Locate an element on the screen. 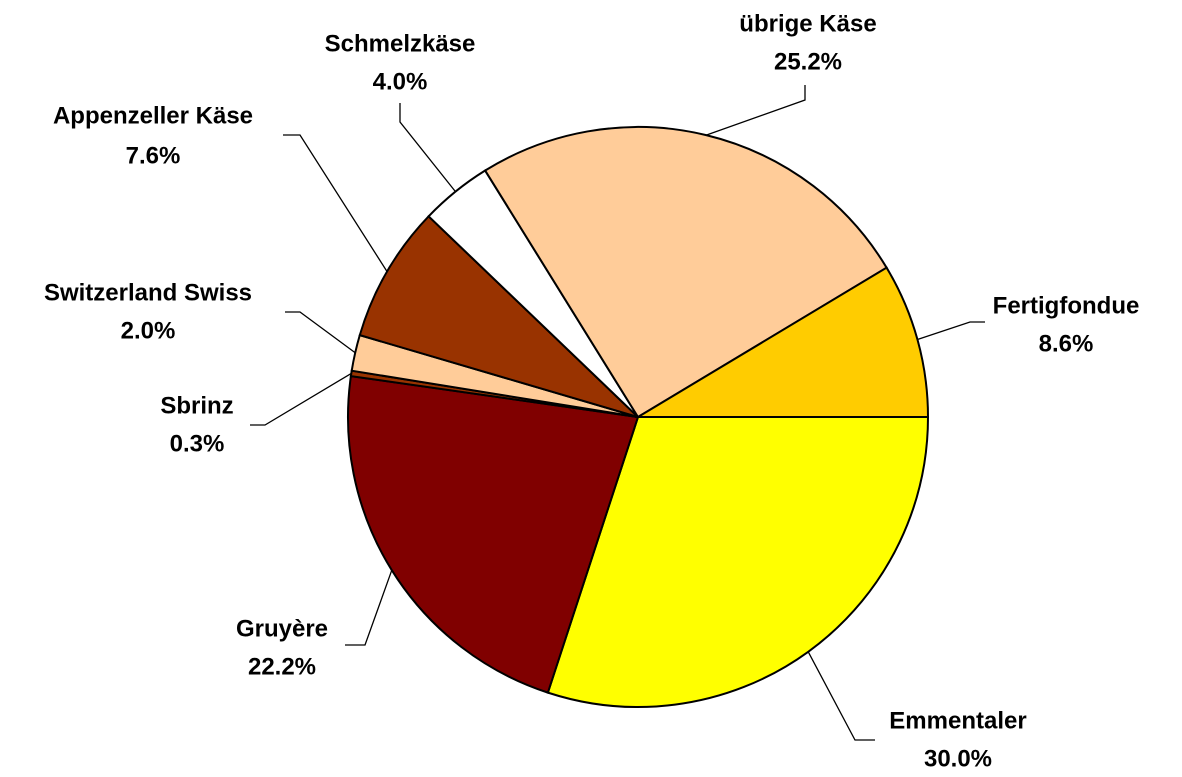  value-label: 2.0% is located at coordinates (148, 330).